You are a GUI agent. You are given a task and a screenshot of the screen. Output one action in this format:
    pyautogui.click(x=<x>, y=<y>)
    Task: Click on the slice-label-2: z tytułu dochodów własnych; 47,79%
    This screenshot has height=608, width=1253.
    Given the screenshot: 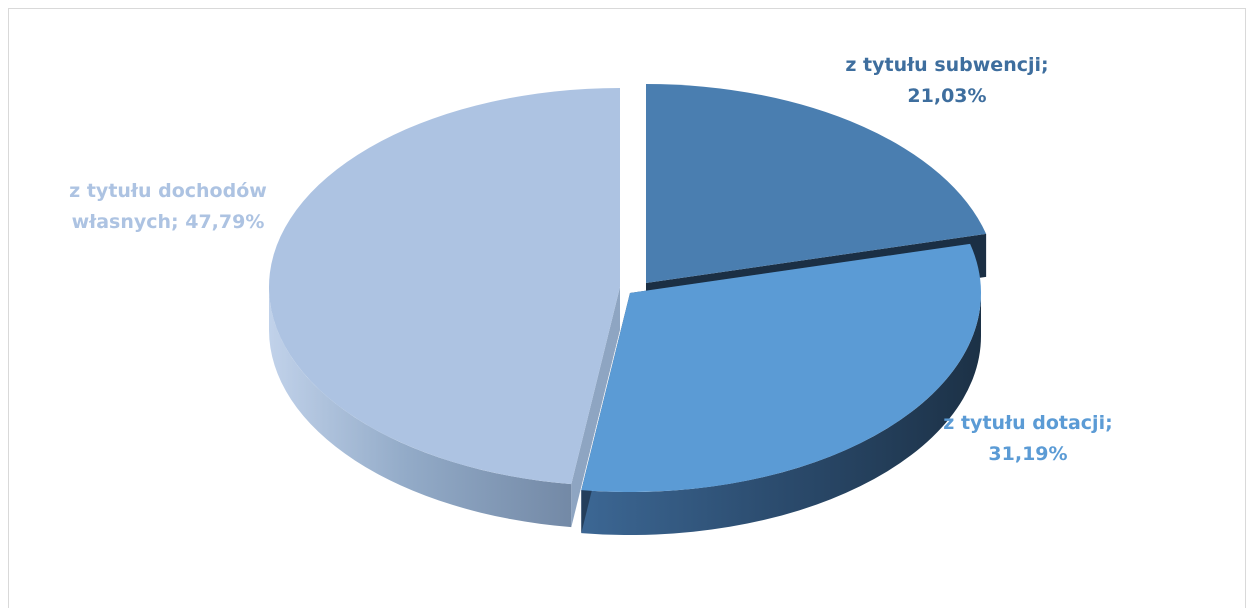 What is the action you would take?
    pyautogui.click(x=168, y=206)
    